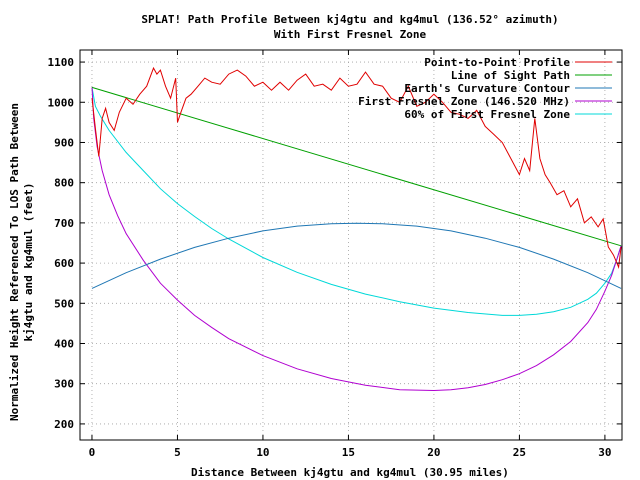 Image resolution: width=640 pixels, height=480 pixels. I want to click on x-tick-label: 15, so click(348, 452).